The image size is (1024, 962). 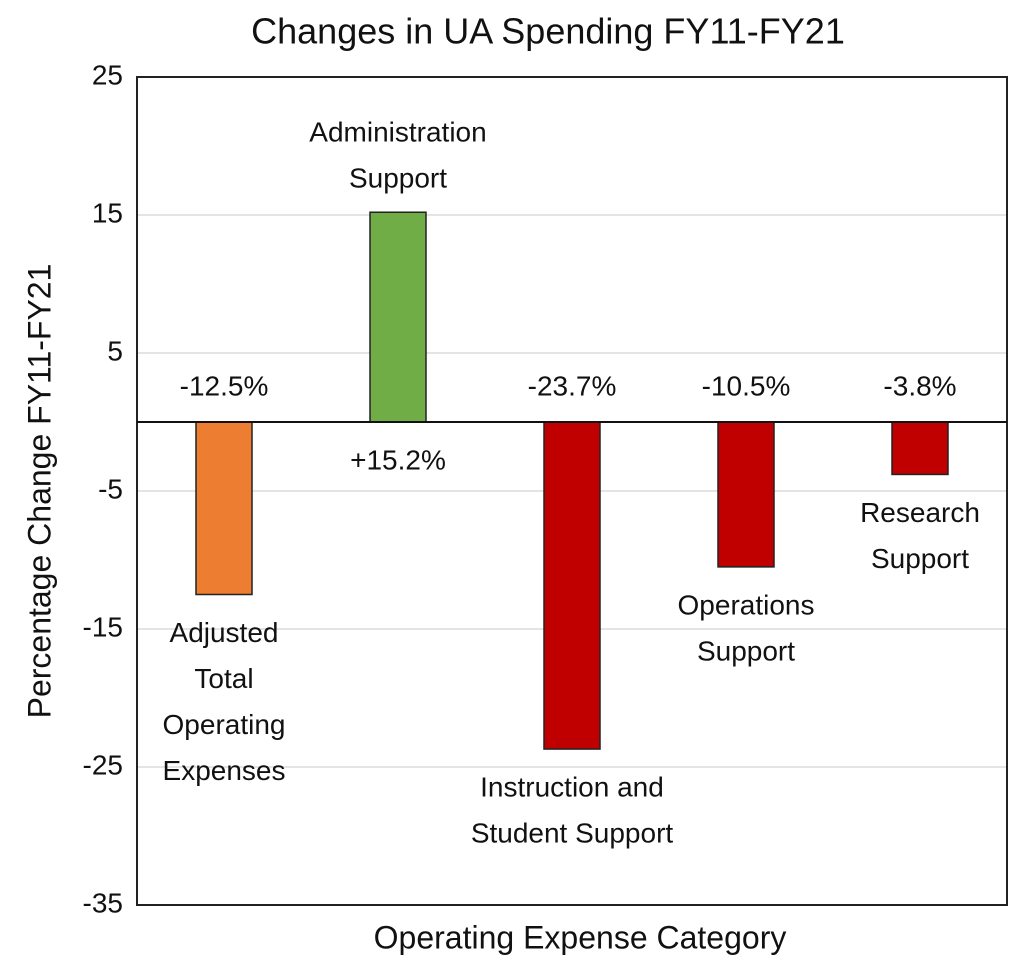 I want to click on y-tick-label: 25, so click(x=107, y=74).